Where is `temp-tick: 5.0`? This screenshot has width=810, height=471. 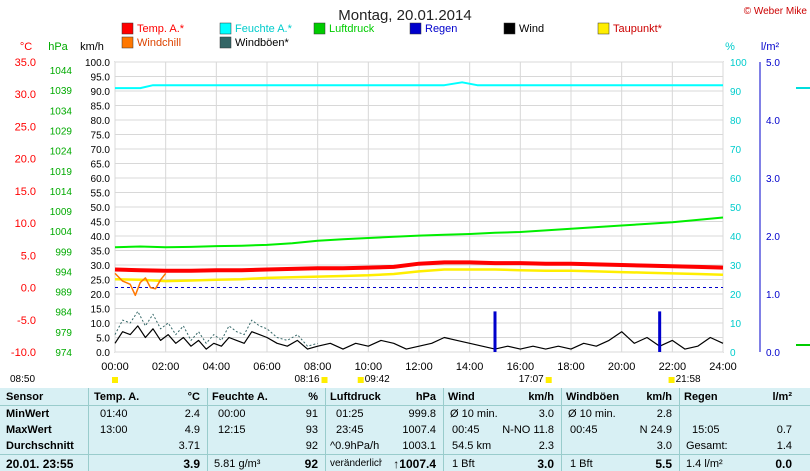 temp-tick: 5.0 is located at coordinates (28, 256).